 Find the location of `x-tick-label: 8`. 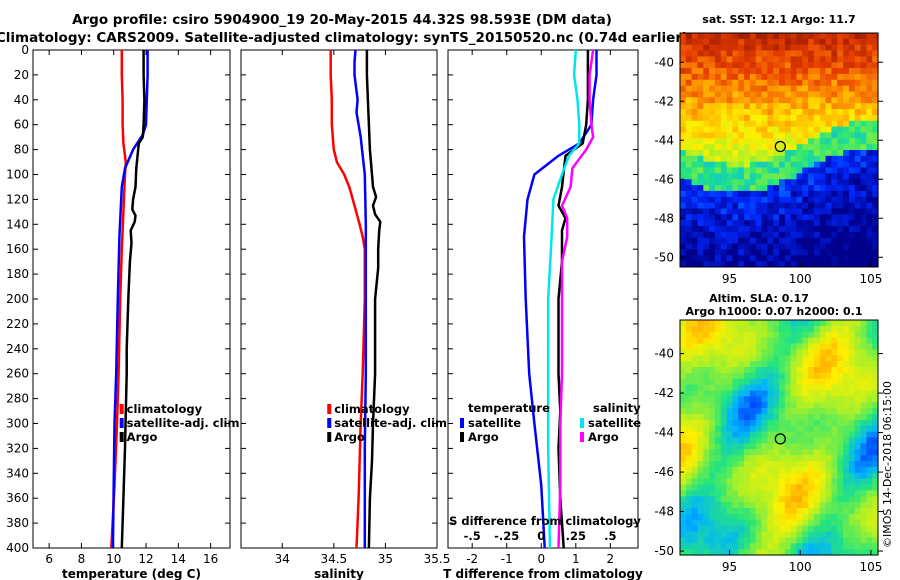

x-tick-label: 8 is located at coordinates (82, 559).